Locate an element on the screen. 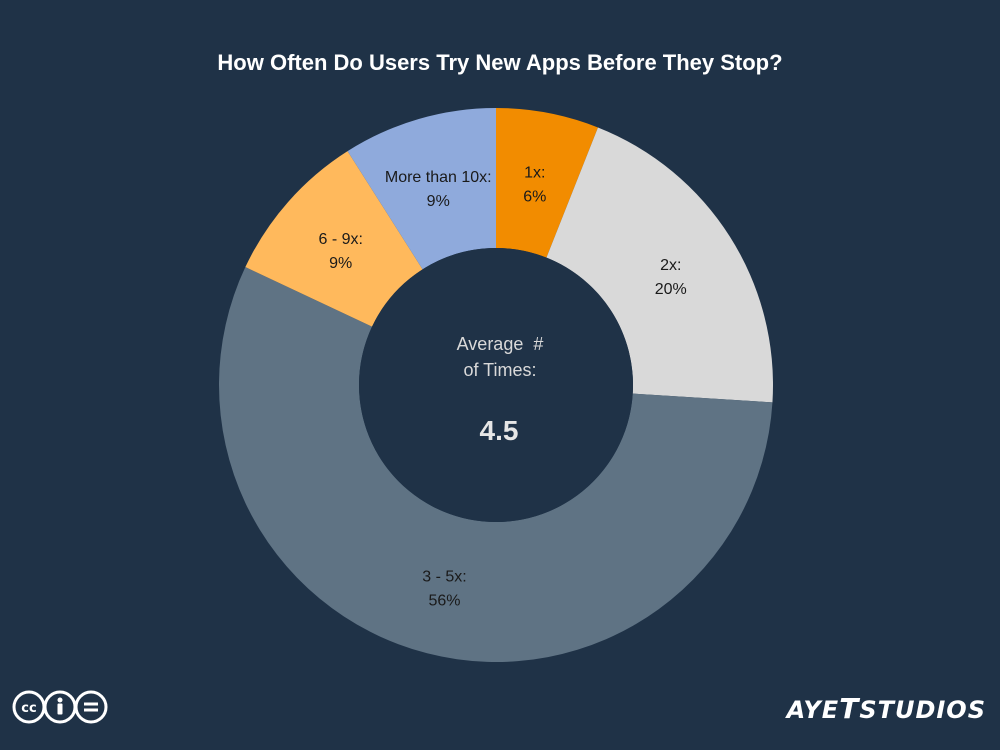 The width and height of the screenshot is (1000, 750). slice-label: 1x: is located at coordinates (534, 173).